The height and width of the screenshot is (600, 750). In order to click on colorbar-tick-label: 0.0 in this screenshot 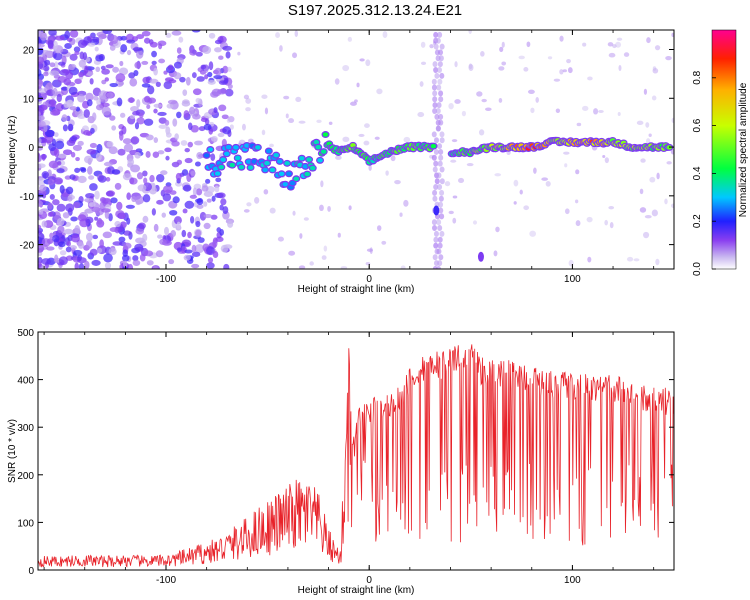, I will do `click(697, 269)`.